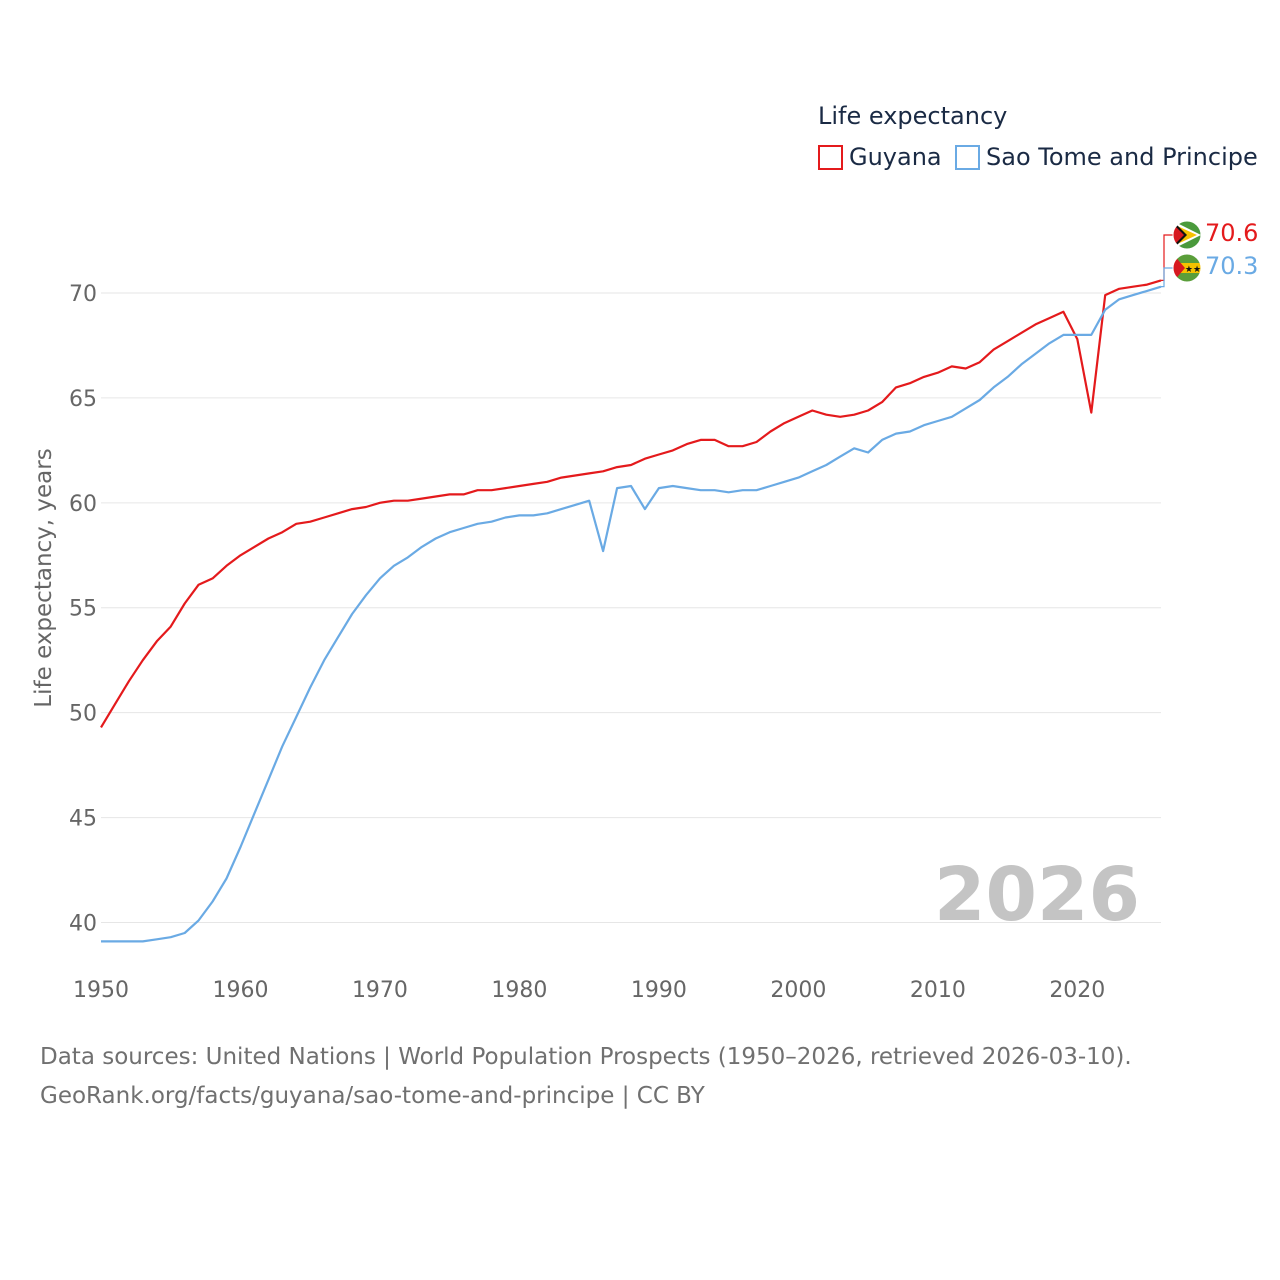  Describe the element at coordinates (519, 990) in the screenshot. I see `x-tick-label: 1980` at that location.